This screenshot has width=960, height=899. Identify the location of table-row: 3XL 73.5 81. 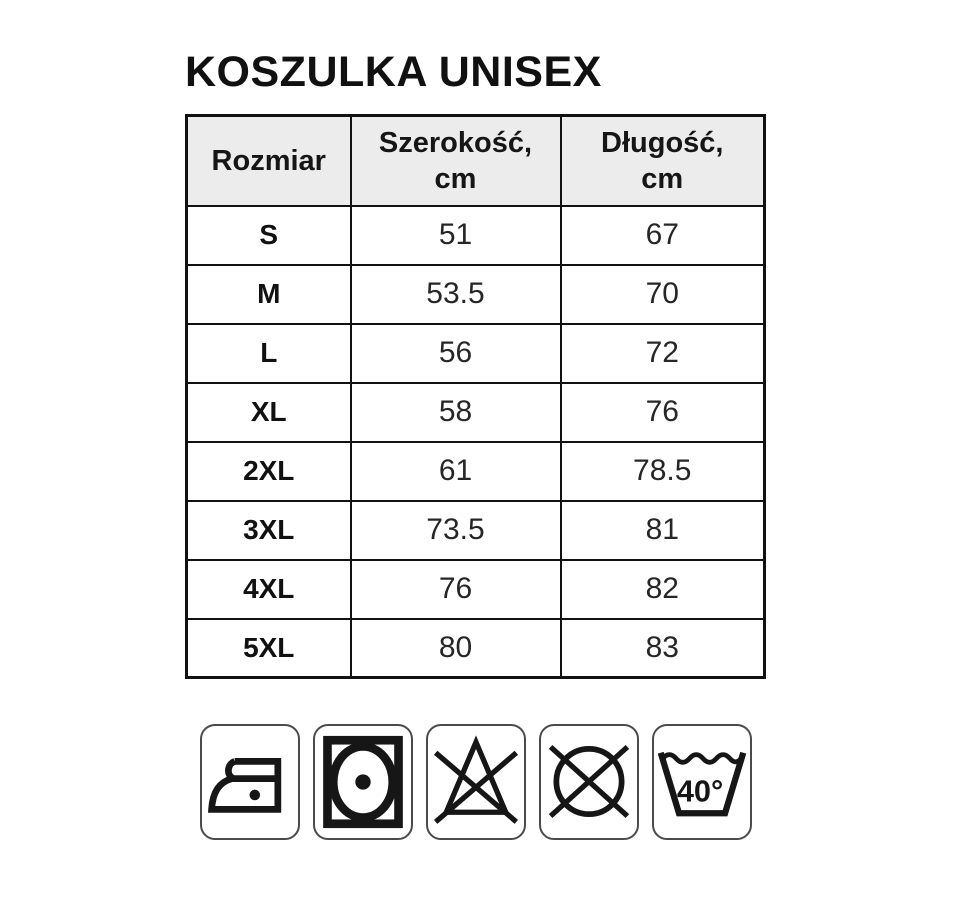
(475, 530).